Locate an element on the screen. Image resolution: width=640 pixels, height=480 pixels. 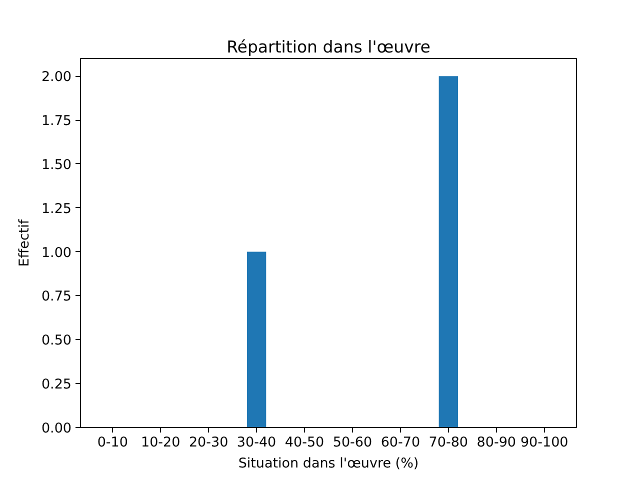
x-tick-label: 70-80 is located at coordinates (448, 442).